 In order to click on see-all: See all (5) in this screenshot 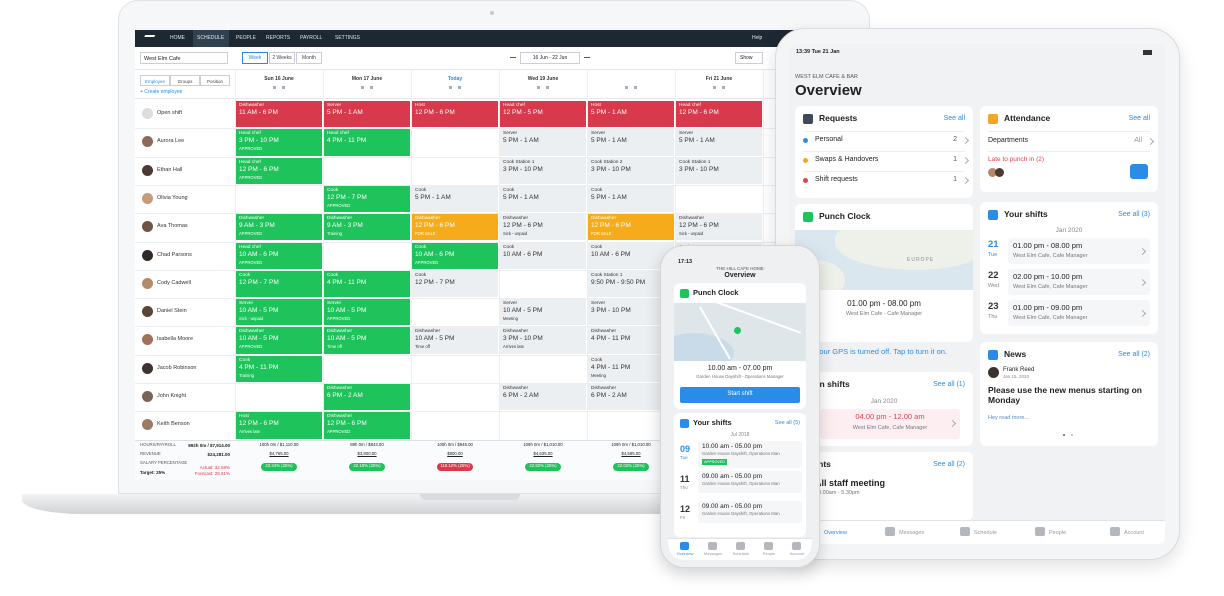, I will do `click(787, 423)`.